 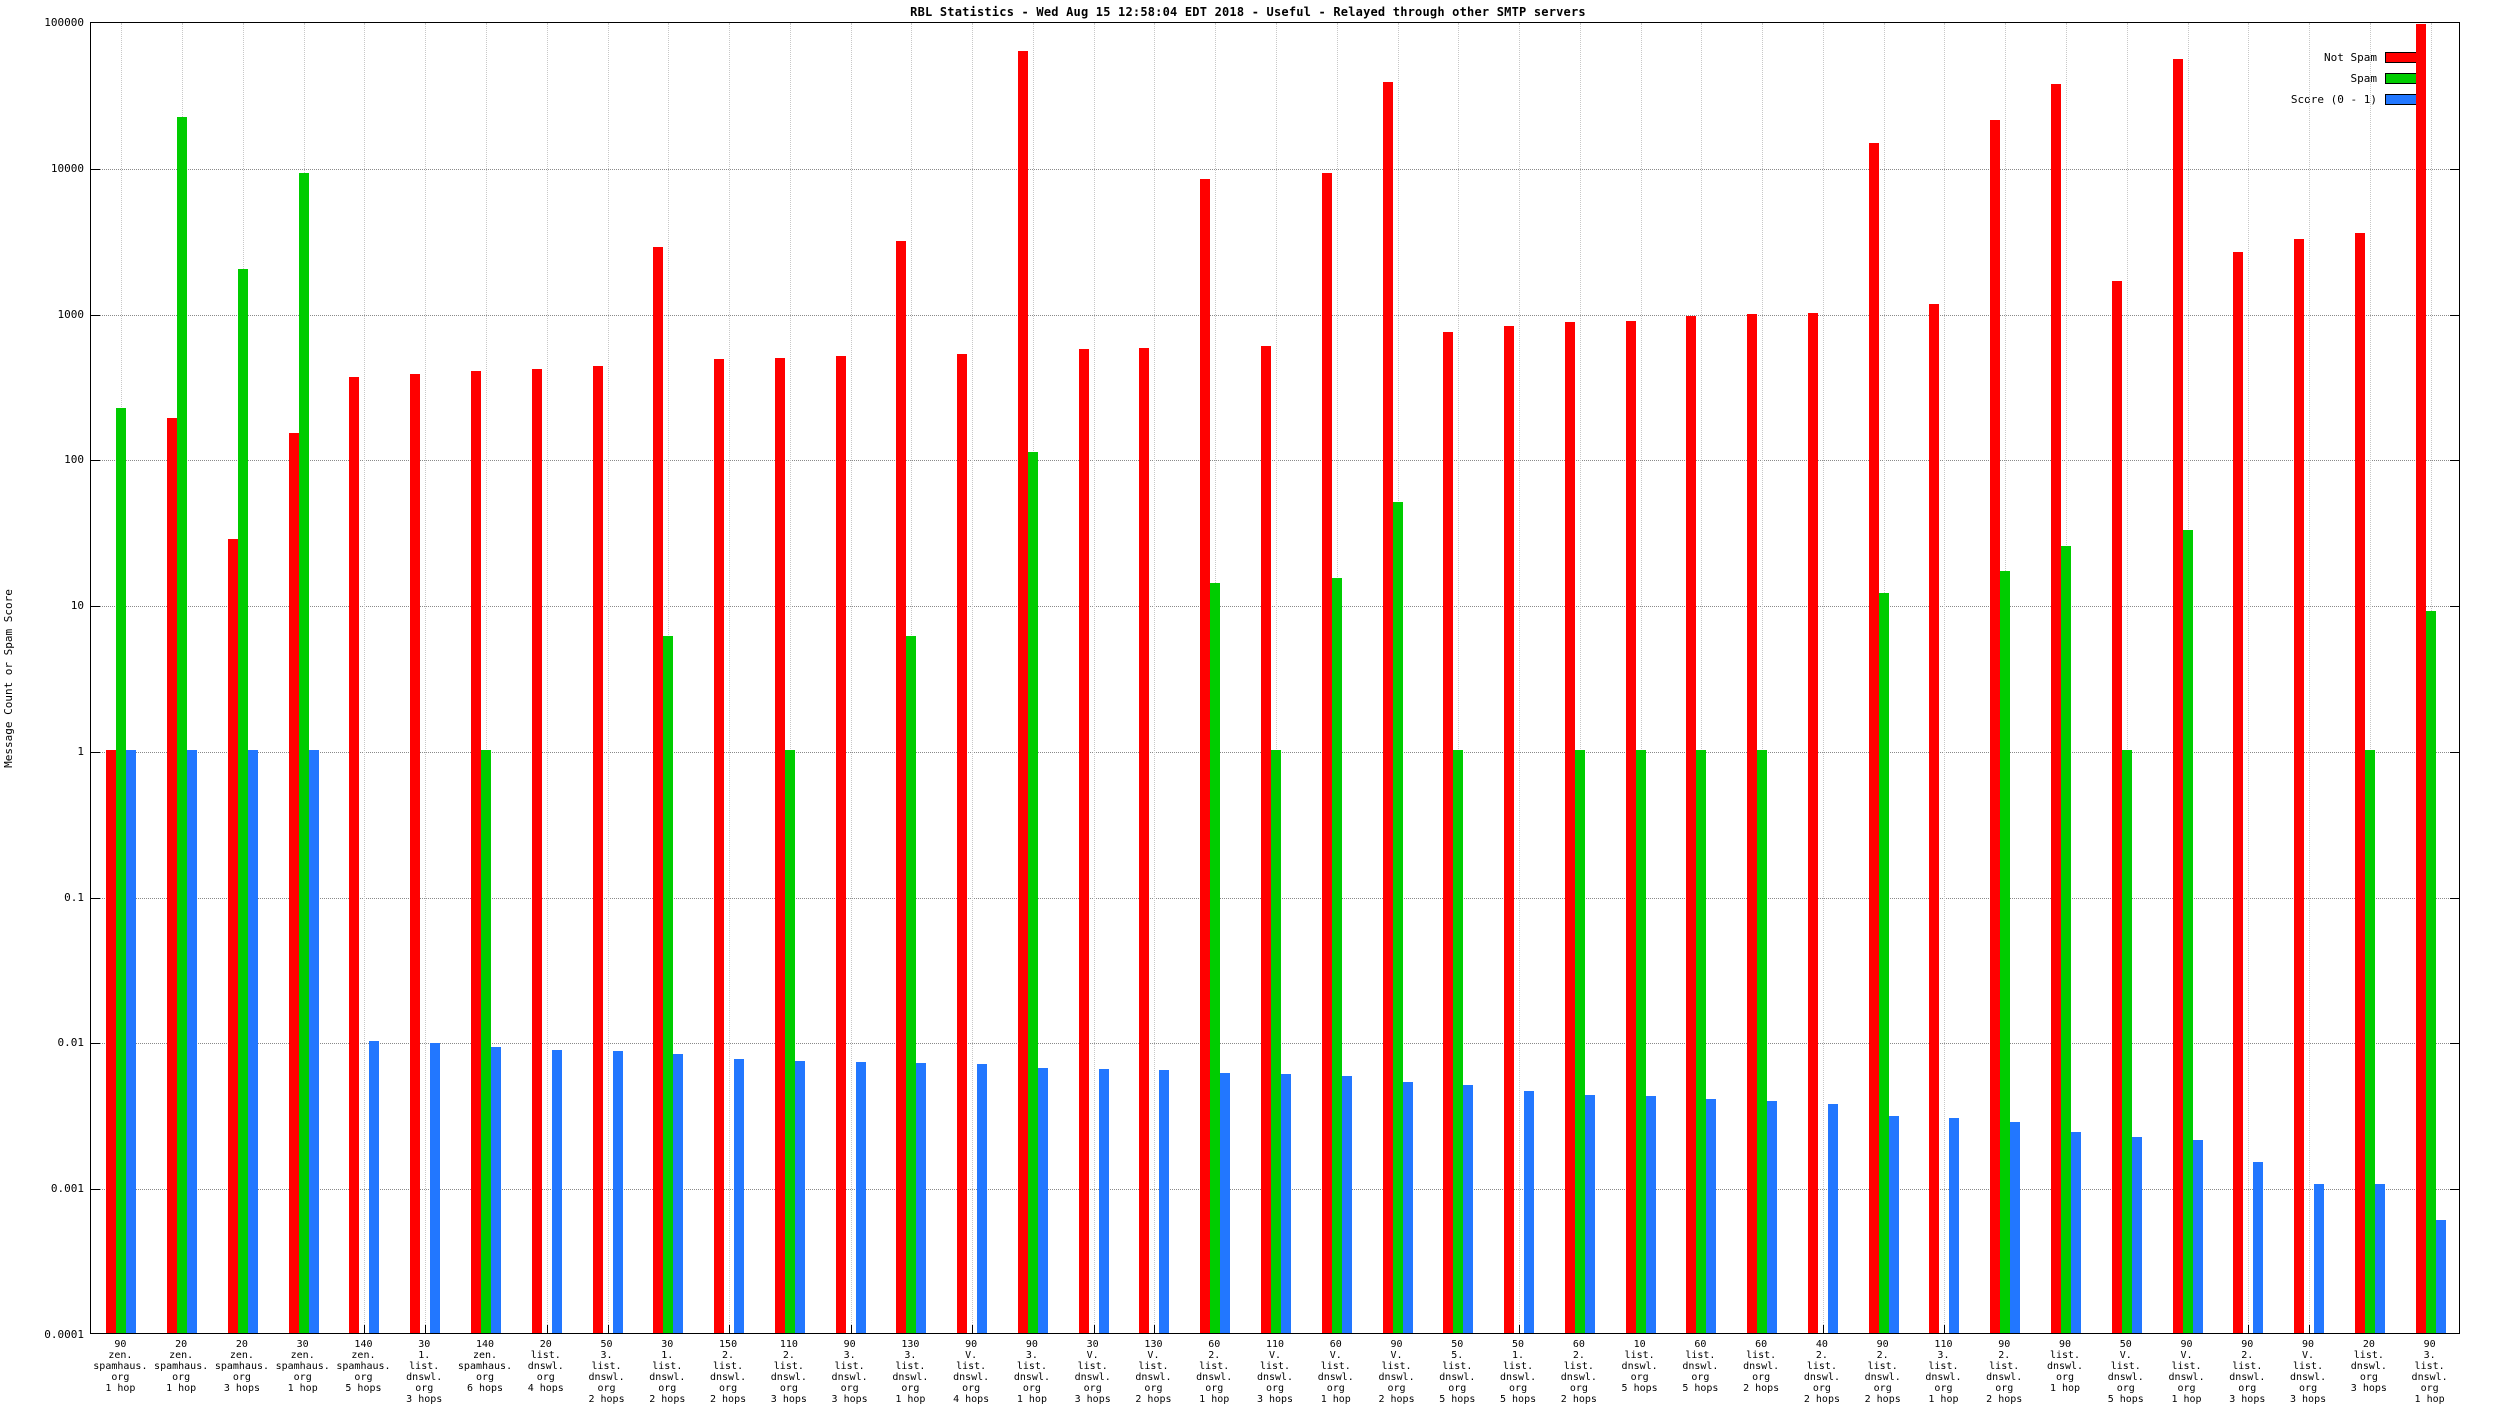 I want to click on x-tick-label: 10 list. dnswl. org 5 hops, so click(x=1639, y=1366).